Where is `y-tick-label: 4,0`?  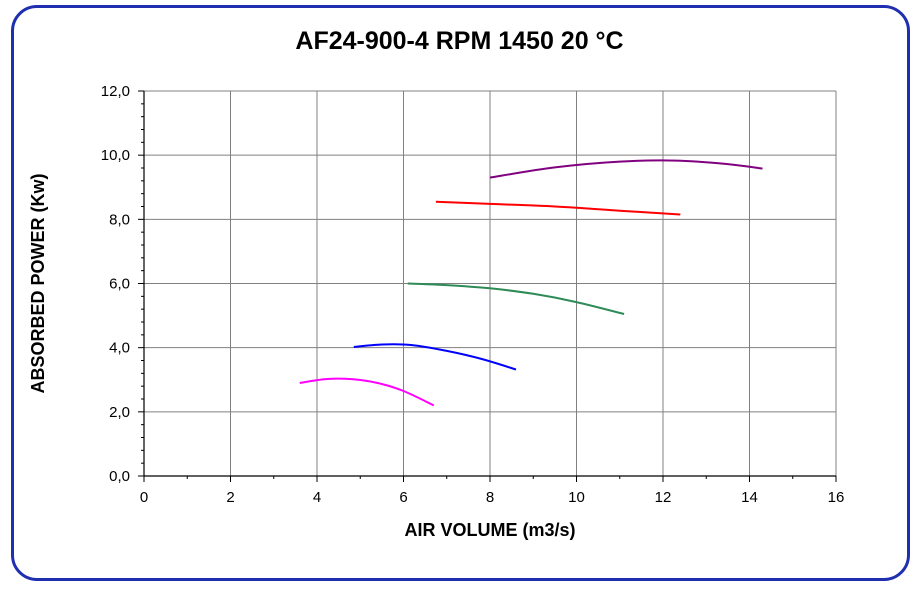 y-tick-label: 4,0 is located at coordinates (119, 348).